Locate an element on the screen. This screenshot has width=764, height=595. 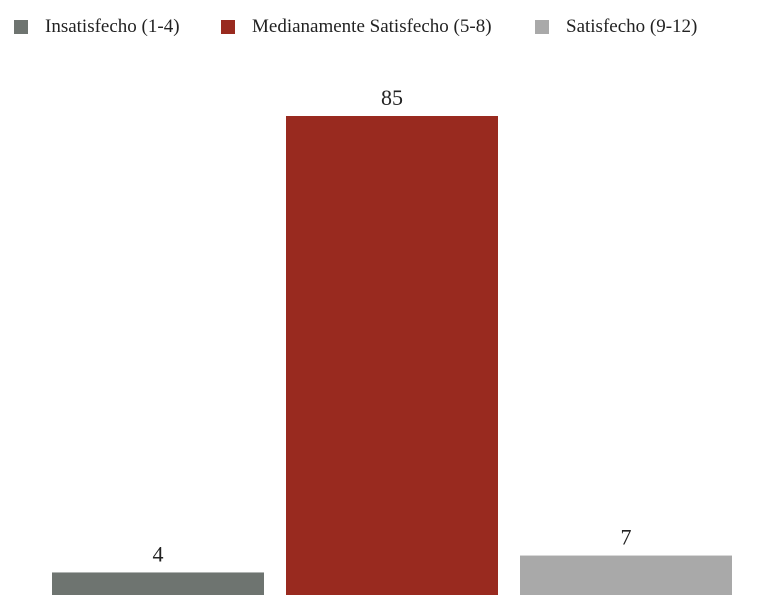
legend-swatch-satisfecho is located at coordinates (542, 27).